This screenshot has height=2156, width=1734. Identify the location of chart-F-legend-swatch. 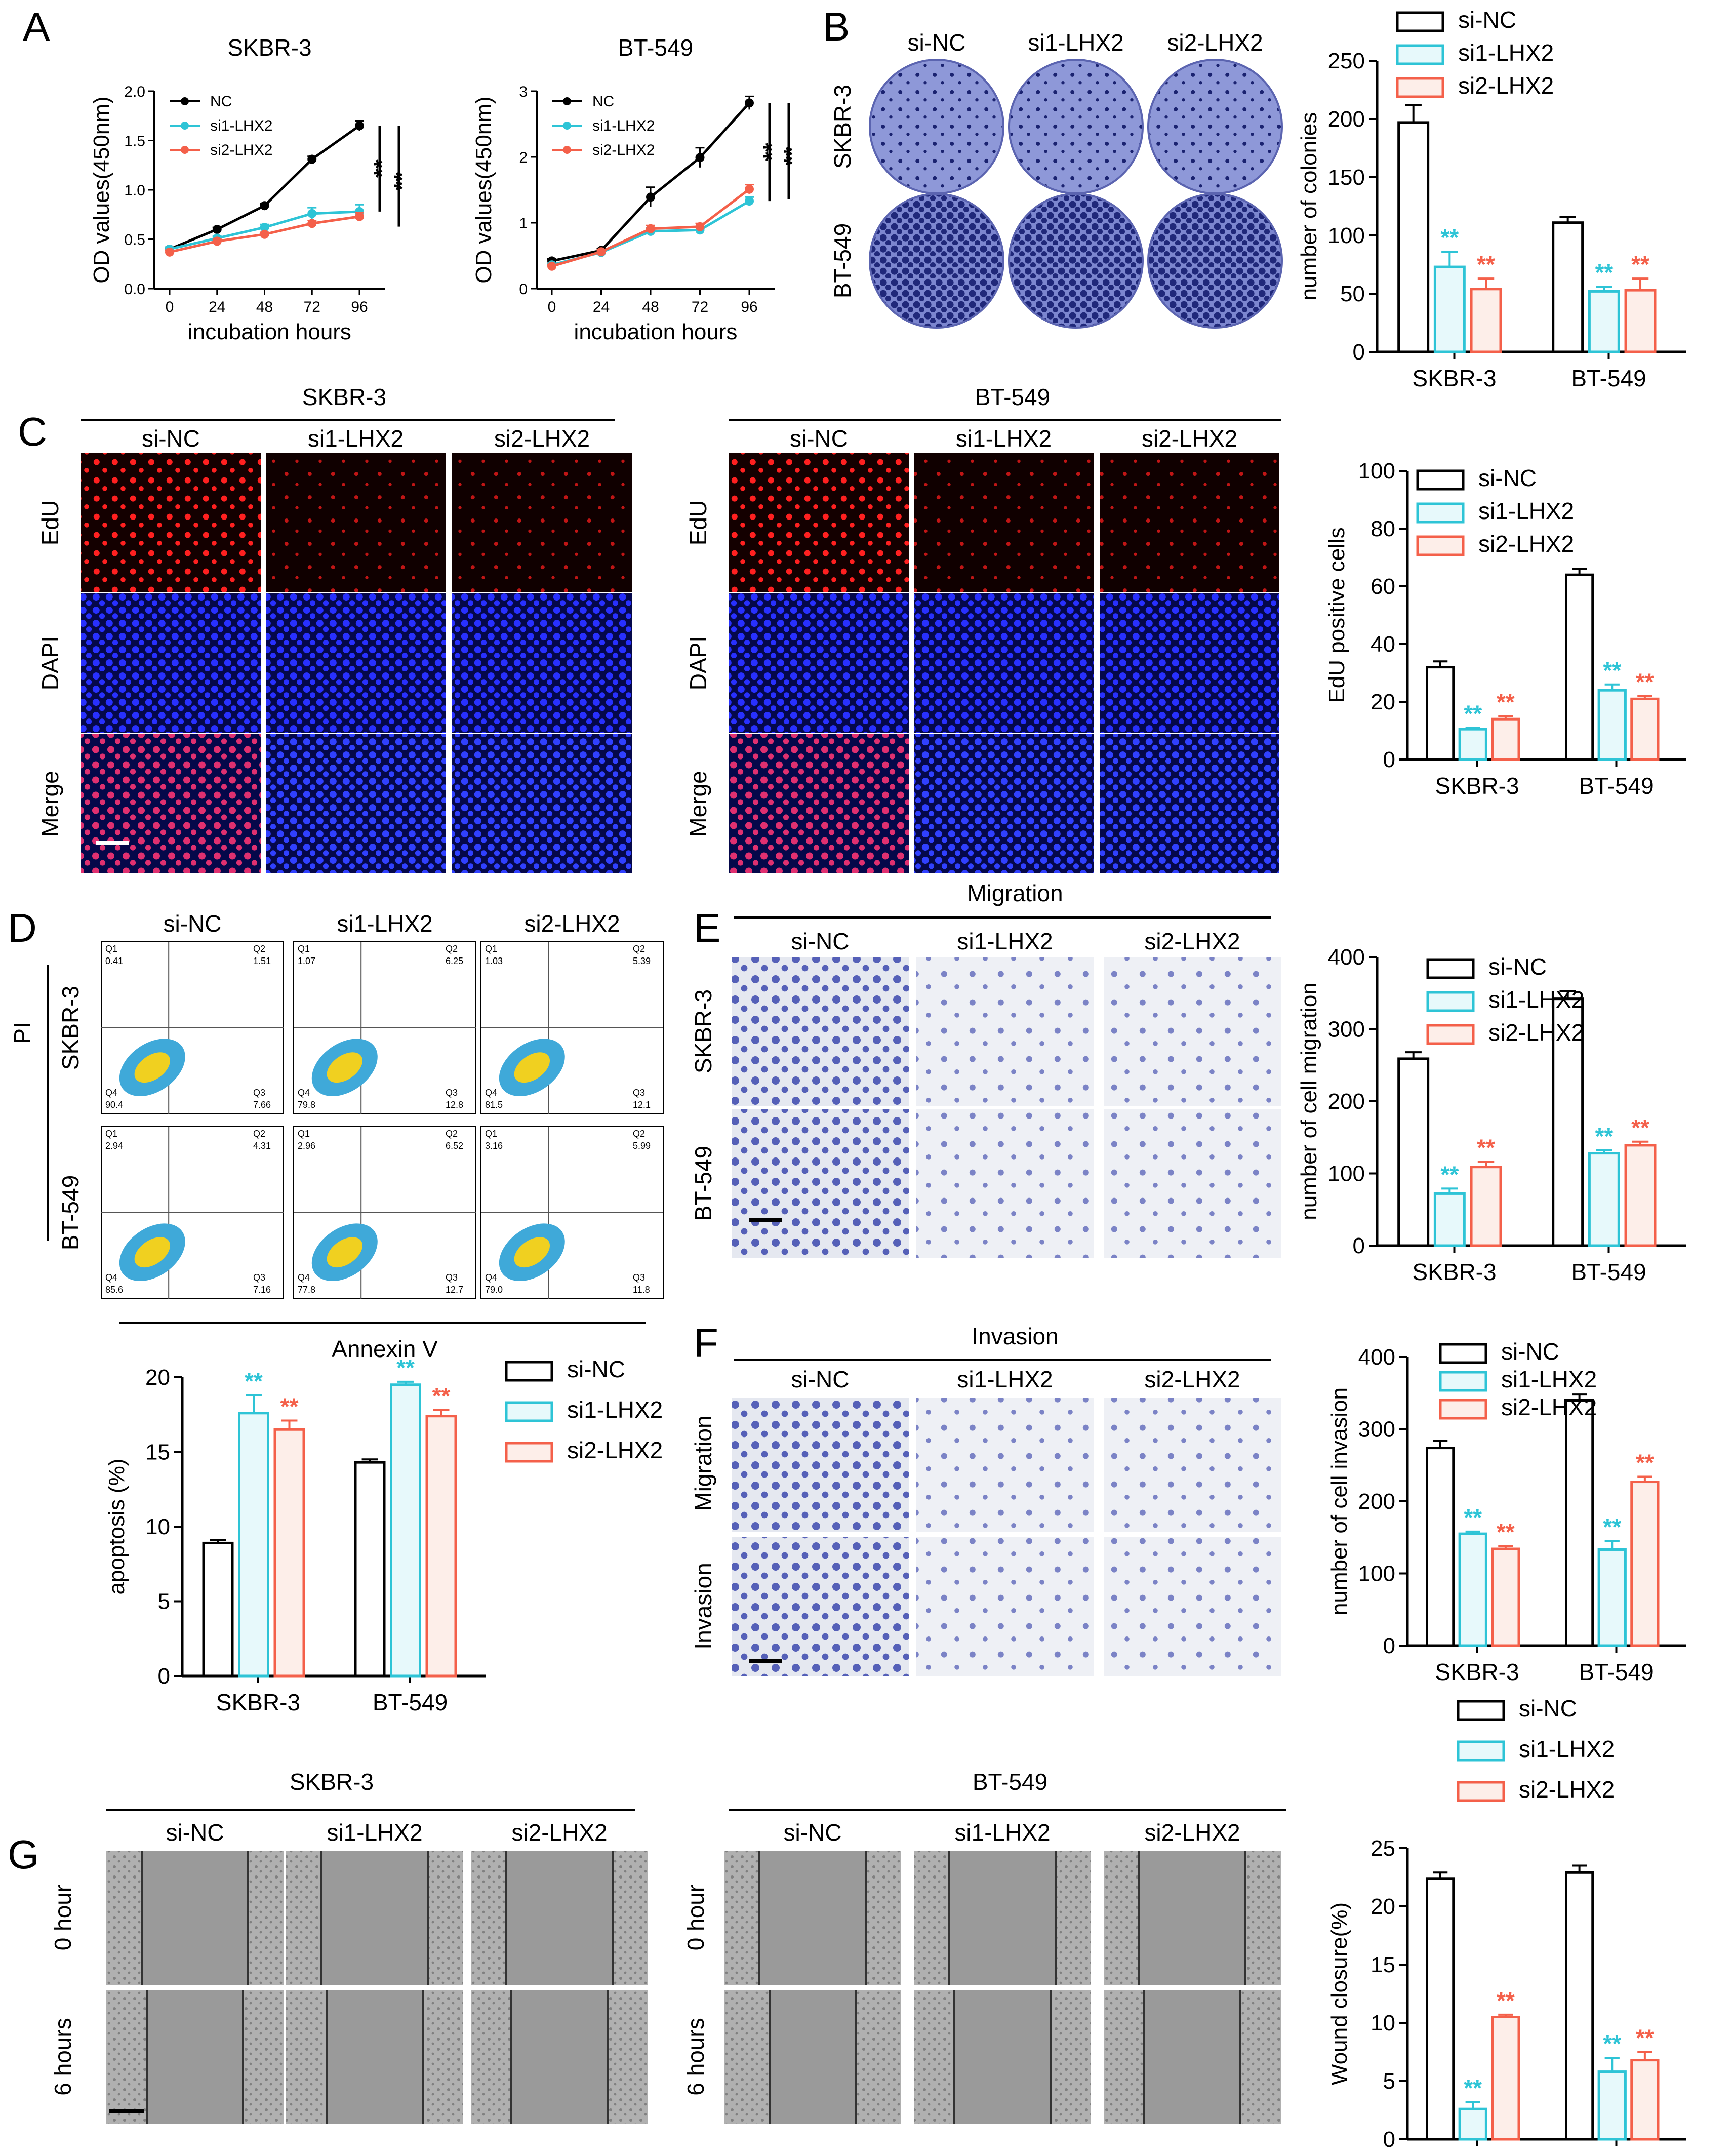
(1463, 1409).